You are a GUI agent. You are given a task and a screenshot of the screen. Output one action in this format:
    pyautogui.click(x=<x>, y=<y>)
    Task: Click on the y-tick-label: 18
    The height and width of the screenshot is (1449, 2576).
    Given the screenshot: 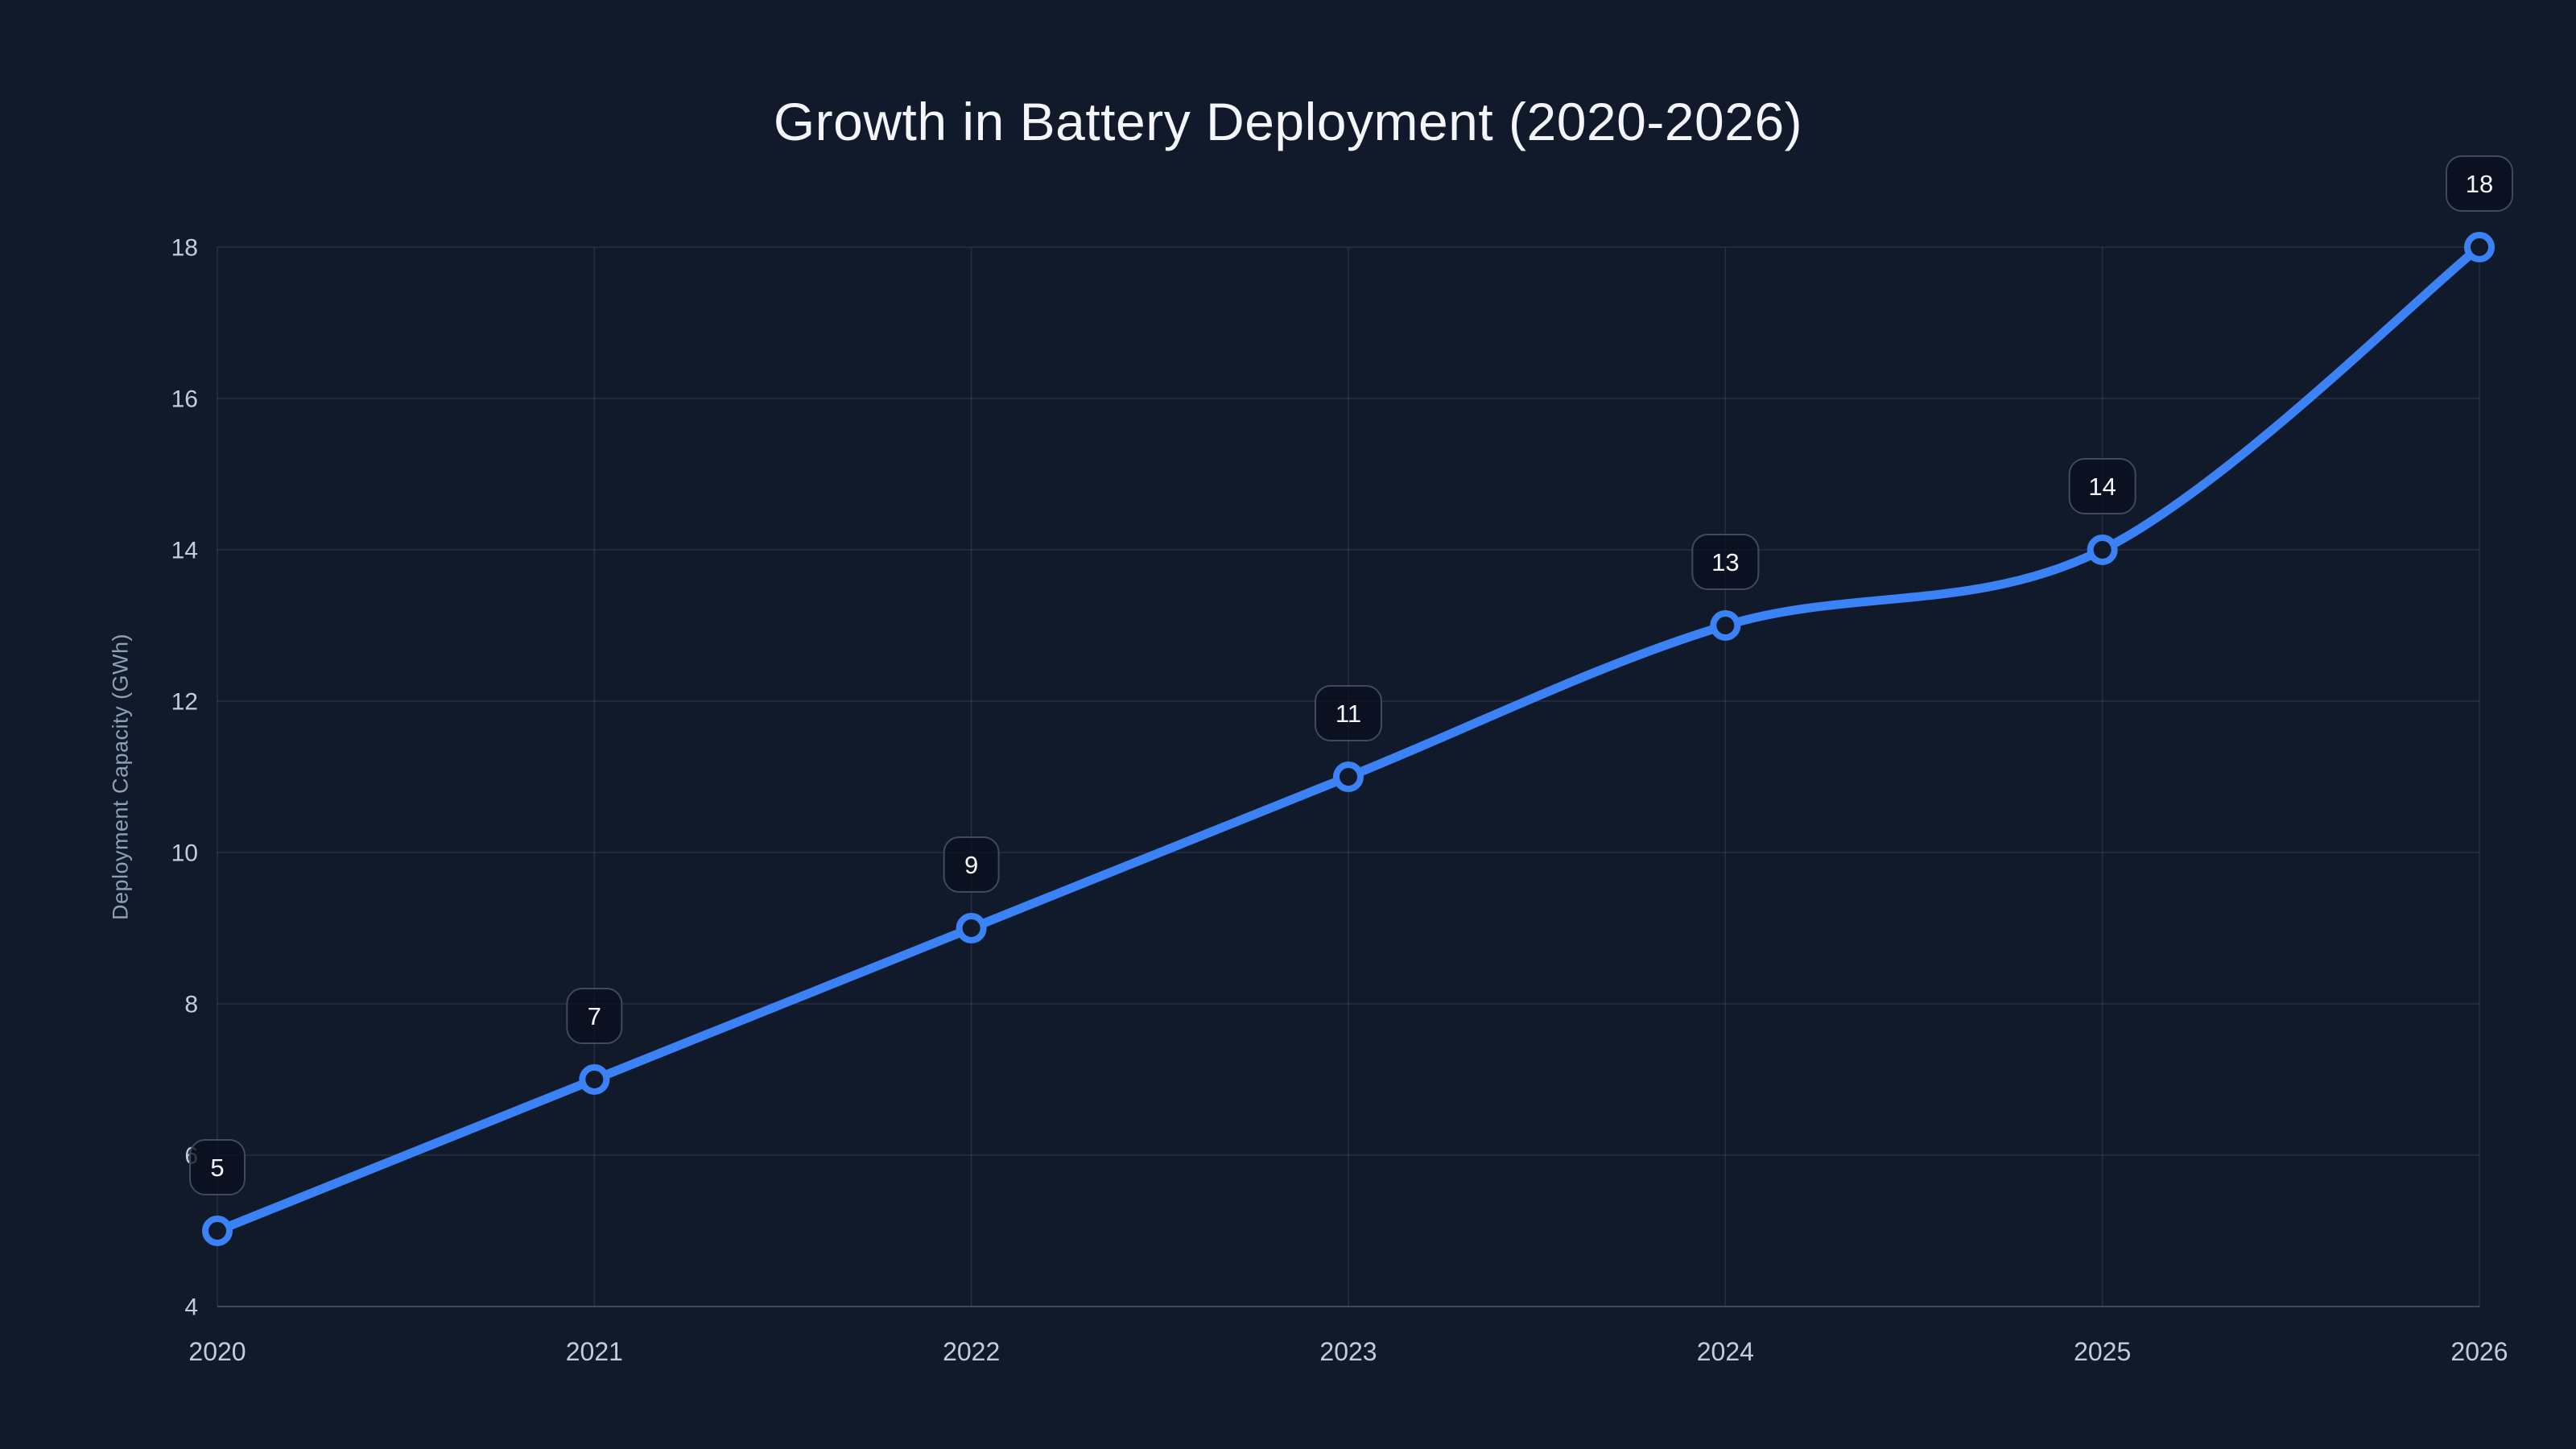 What is the action you would take?
    pyautogui.click(x=184, y=248)
    